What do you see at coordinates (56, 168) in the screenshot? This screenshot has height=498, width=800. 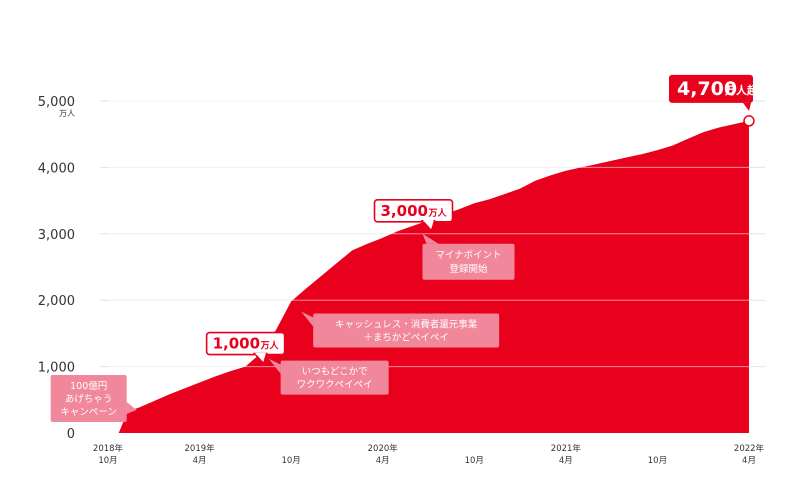 I see `y-tick-label: 4,000` at bounding box center [56, 168].